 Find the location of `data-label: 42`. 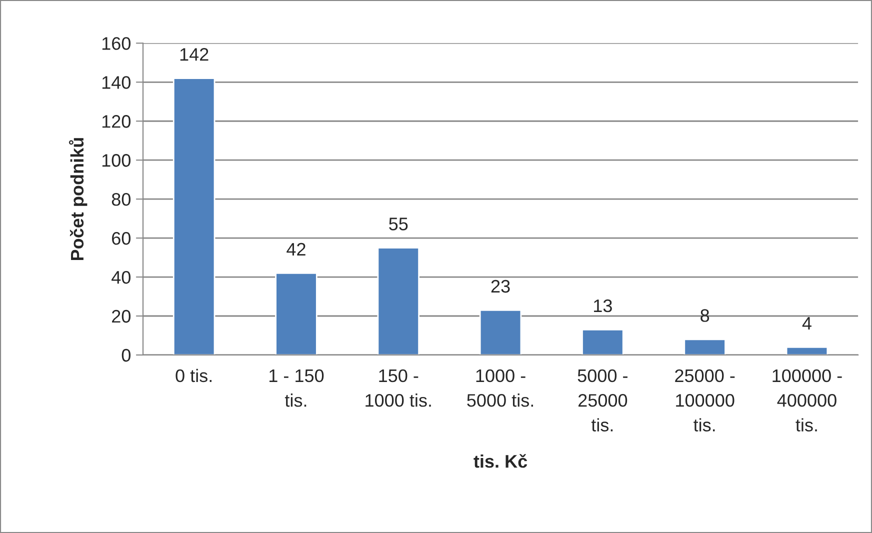

data-label: 42 is located at coordinates (296, 249).